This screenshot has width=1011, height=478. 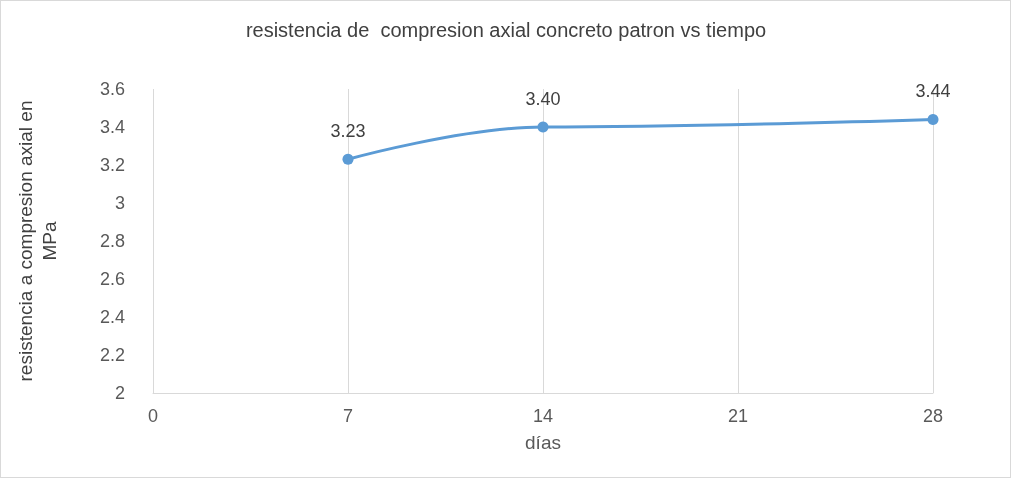 What do you see at coordinates (543, 98) in the screenshot?
I see `data-label: 3.40` at bounding box center [543, 98].